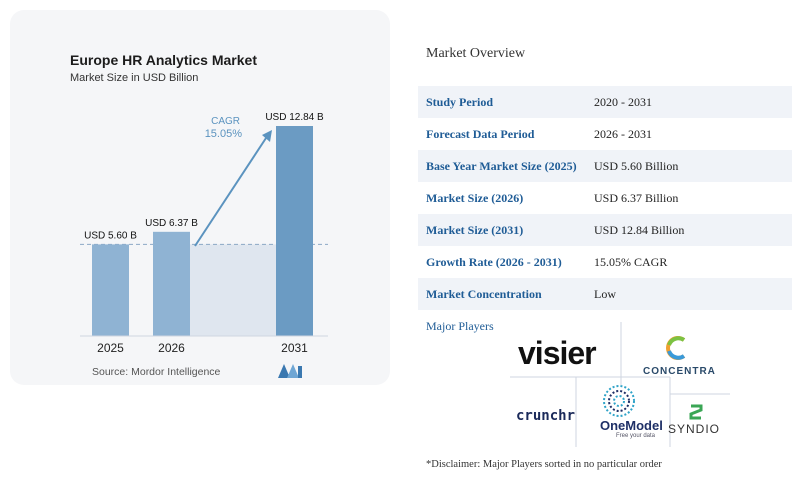 The image size is (800, 491). Describe the element at coordinates (502, 102) in the screenshot. I see `overview-label: Study Period` at that location.